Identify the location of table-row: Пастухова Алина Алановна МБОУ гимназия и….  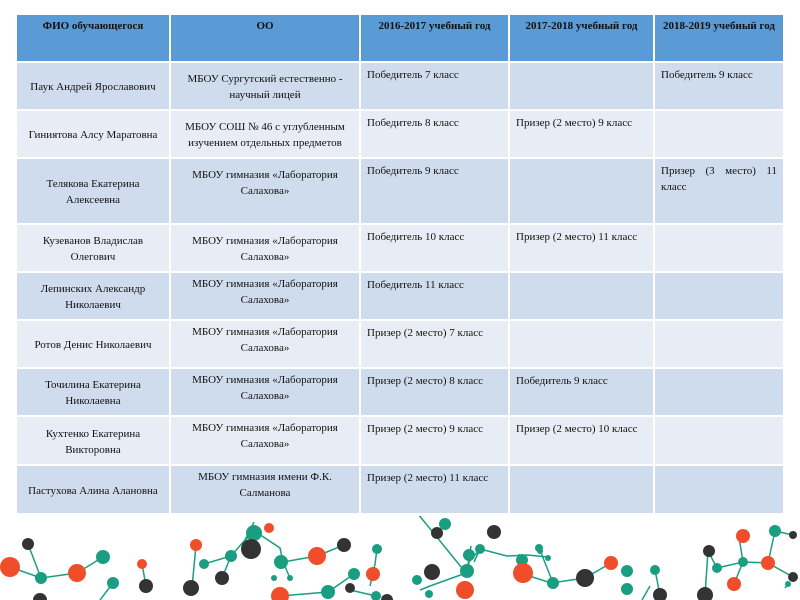
(400, 489).